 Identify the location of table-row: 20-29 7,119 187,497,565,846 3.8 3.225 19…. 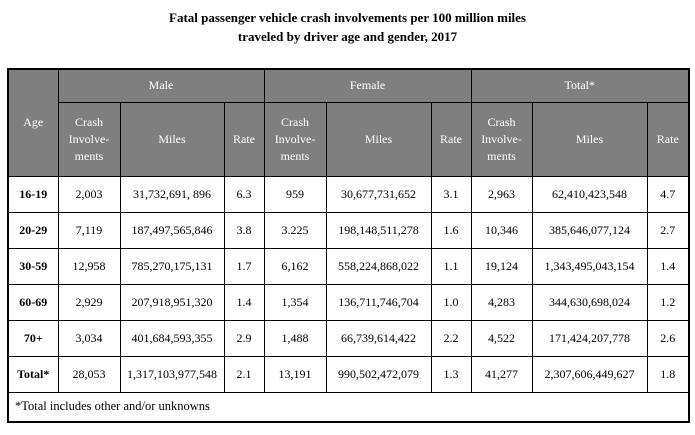
(348, 231).